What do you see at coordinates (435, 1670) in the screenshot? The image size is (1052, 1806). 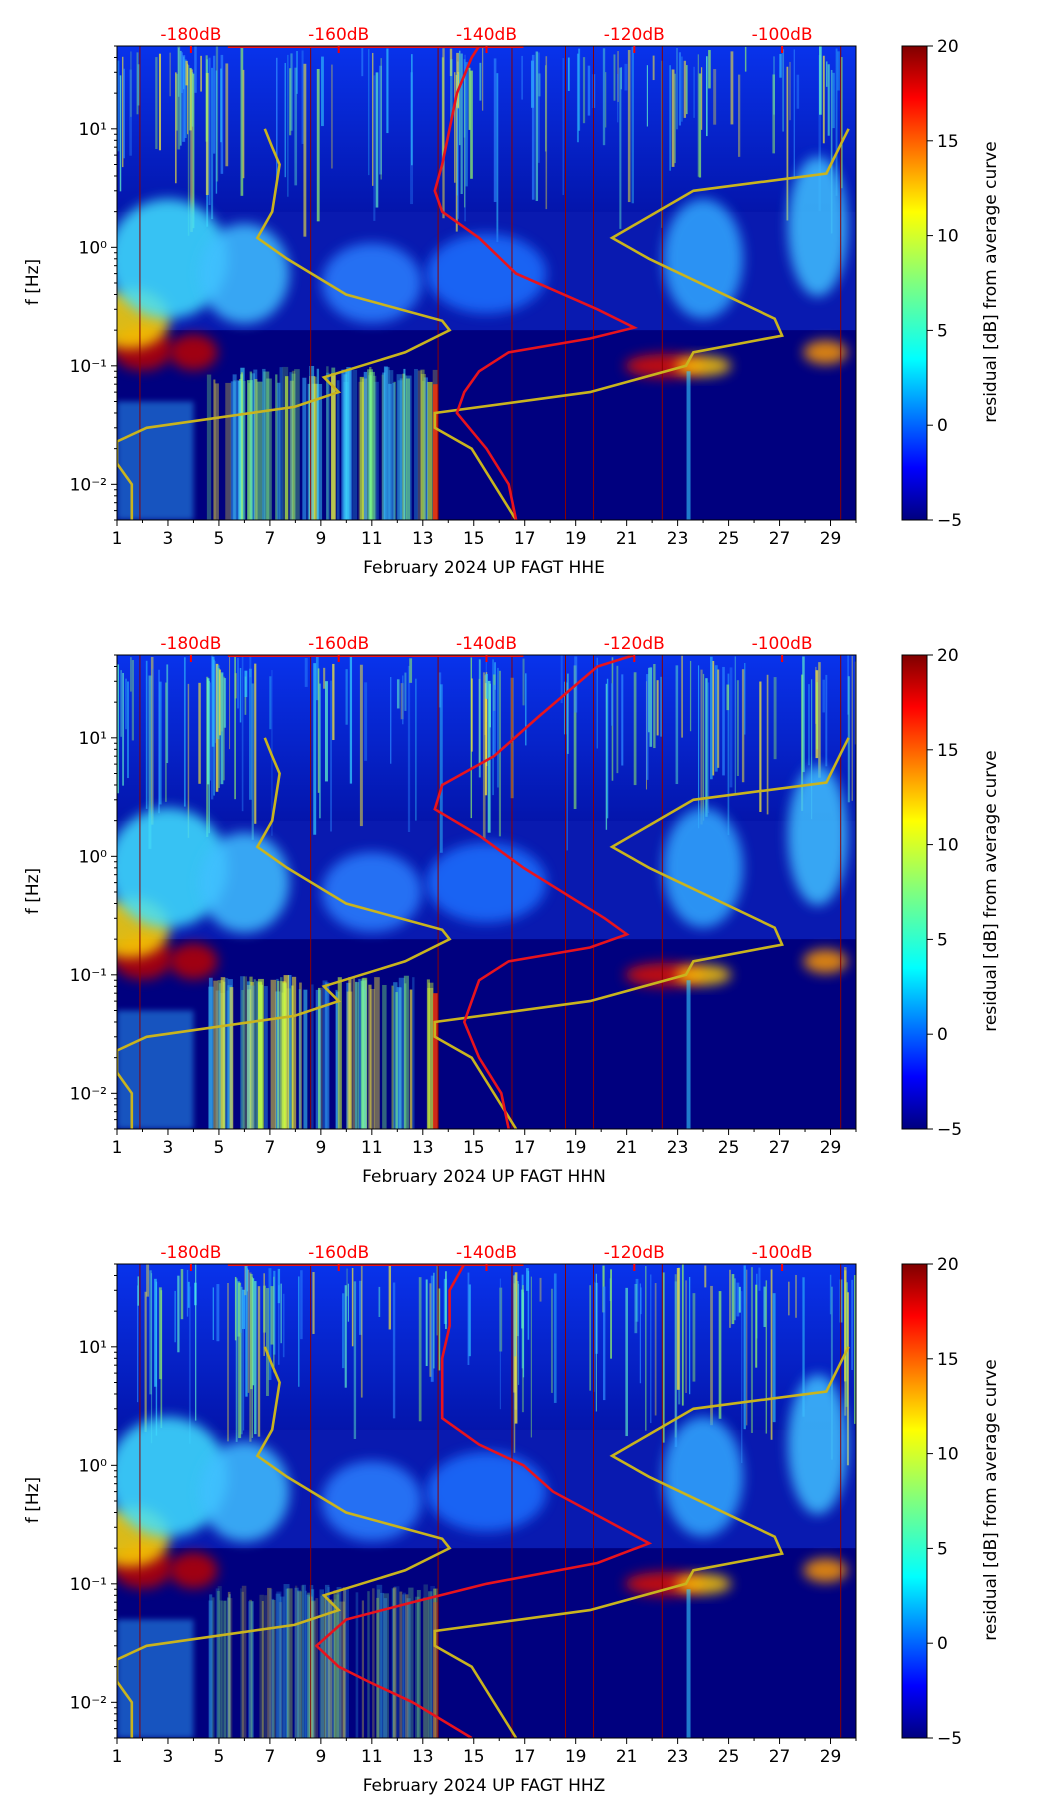 I see `lf-spike` at bounding box center [435, 1670].